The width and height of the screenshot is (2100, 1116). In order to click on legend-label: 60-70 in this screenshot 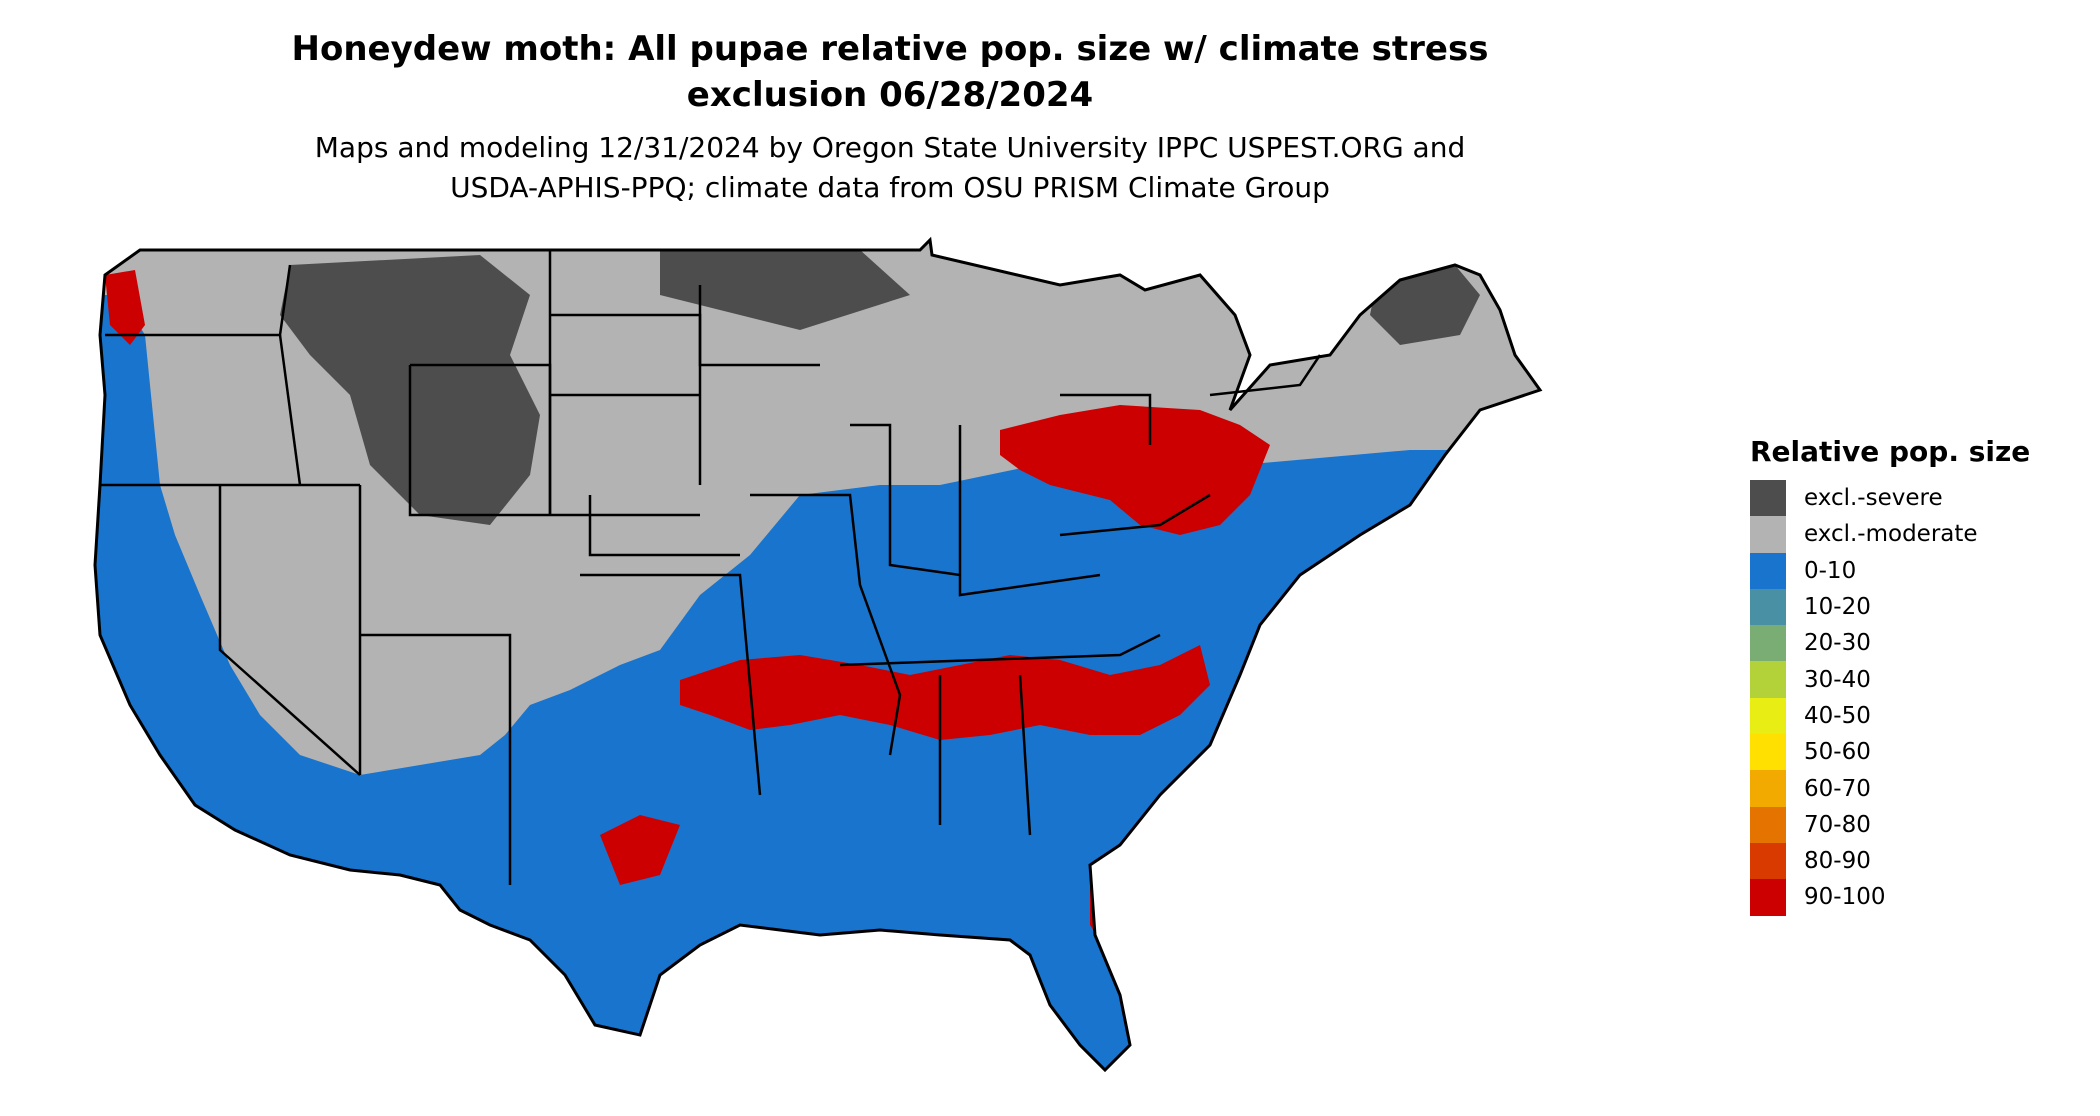, I will do `click(1837, 788)`.